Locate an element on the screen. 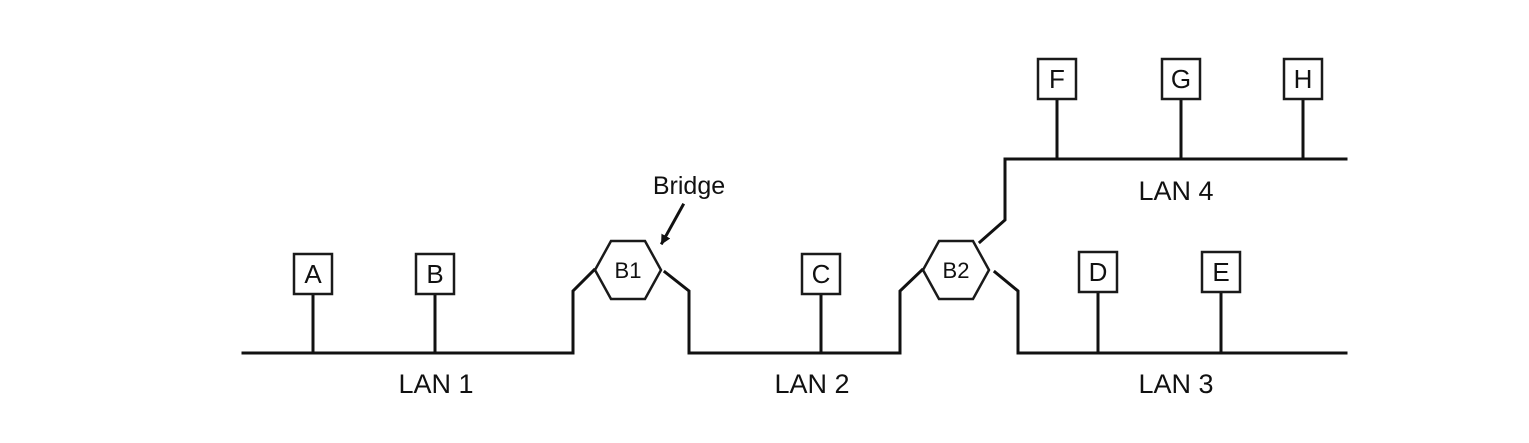 Image resolution: width=1529 pixels, height=443 pixels. b2-lan3-link is located at coordinates (1006, 312).